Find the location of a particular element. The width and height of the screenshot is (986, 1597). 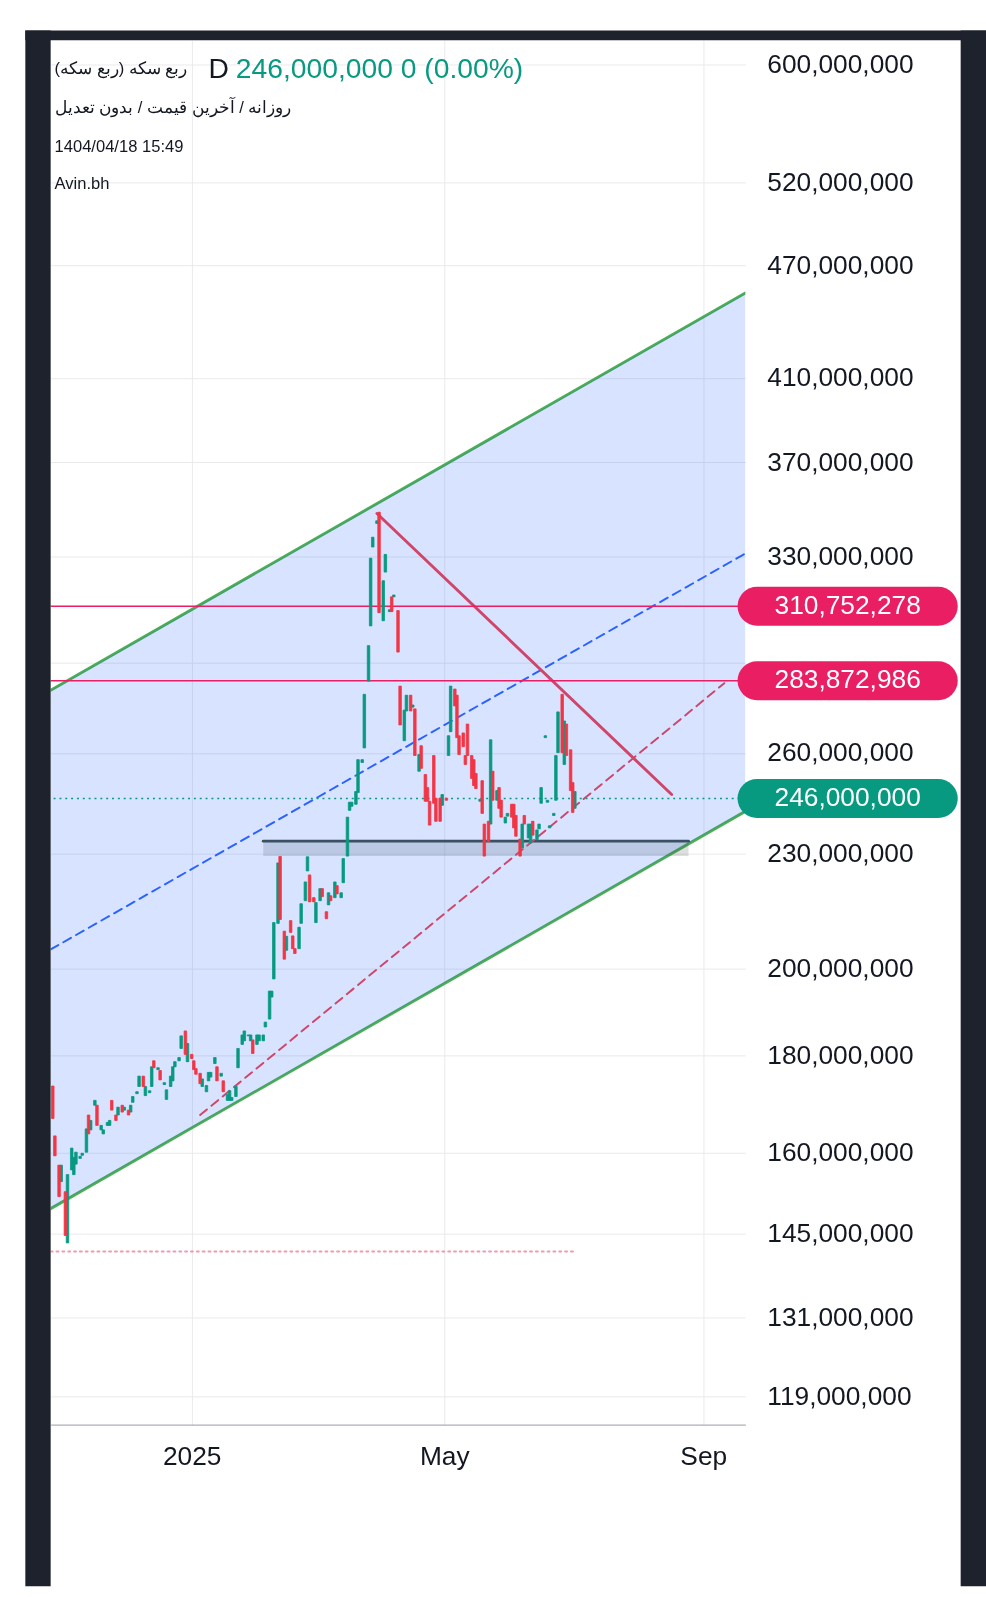

y-tick-label: 200,000,000 is located at coordinates (840, 968).